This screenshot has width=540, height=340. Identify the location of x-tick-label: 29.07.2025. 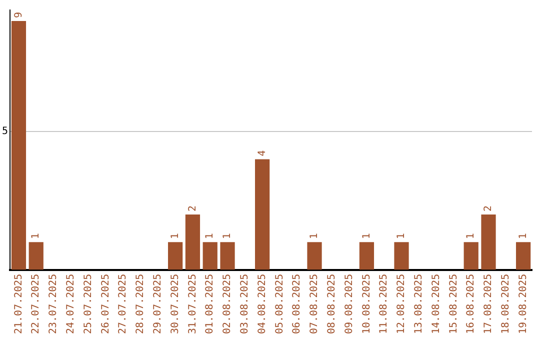
(158, 304).